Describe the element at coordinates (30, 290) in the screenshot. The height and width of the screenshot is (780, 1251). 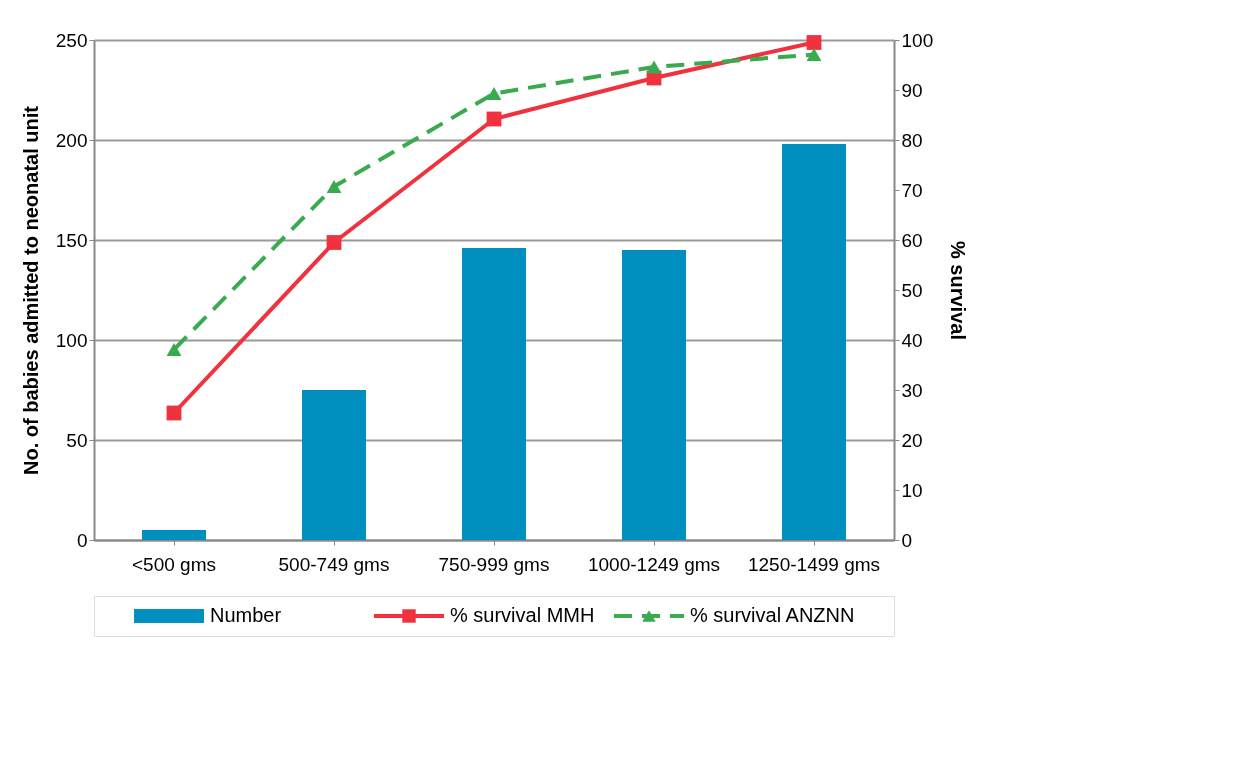
I see `y-axis-title: No. of babies admitted to neonatal unit` at that location.